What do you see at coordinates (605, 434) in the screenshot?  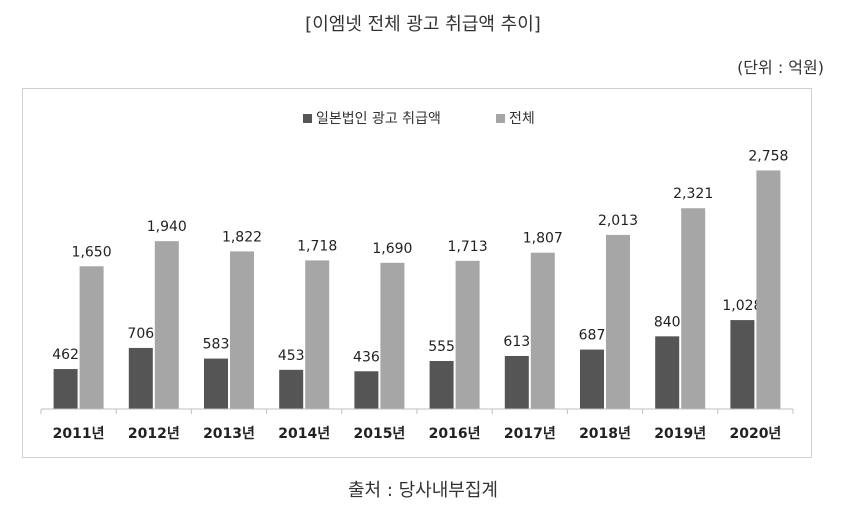 I see `x-tick-label-7: 2018년` at bounding box center [605, 434].